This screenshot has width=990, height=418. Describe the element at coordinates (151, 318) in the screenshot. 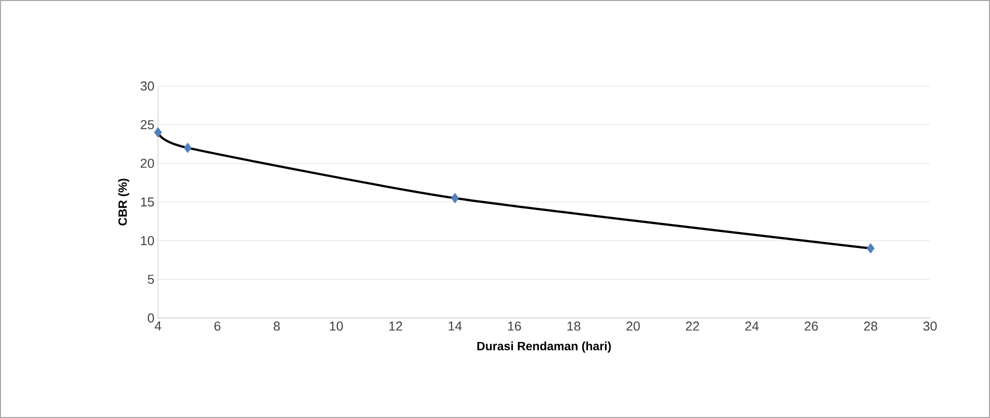

I see `y-tick-label: 0` at that location.